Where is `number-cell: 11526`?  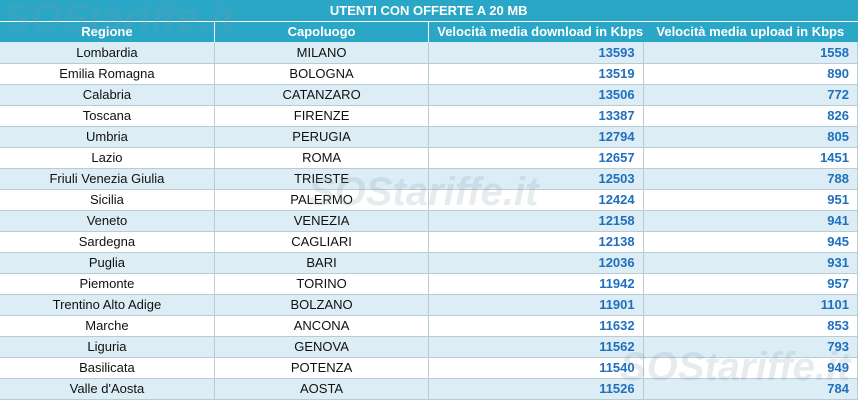
number-cell: 11526 is located at coordinates (536, 389).